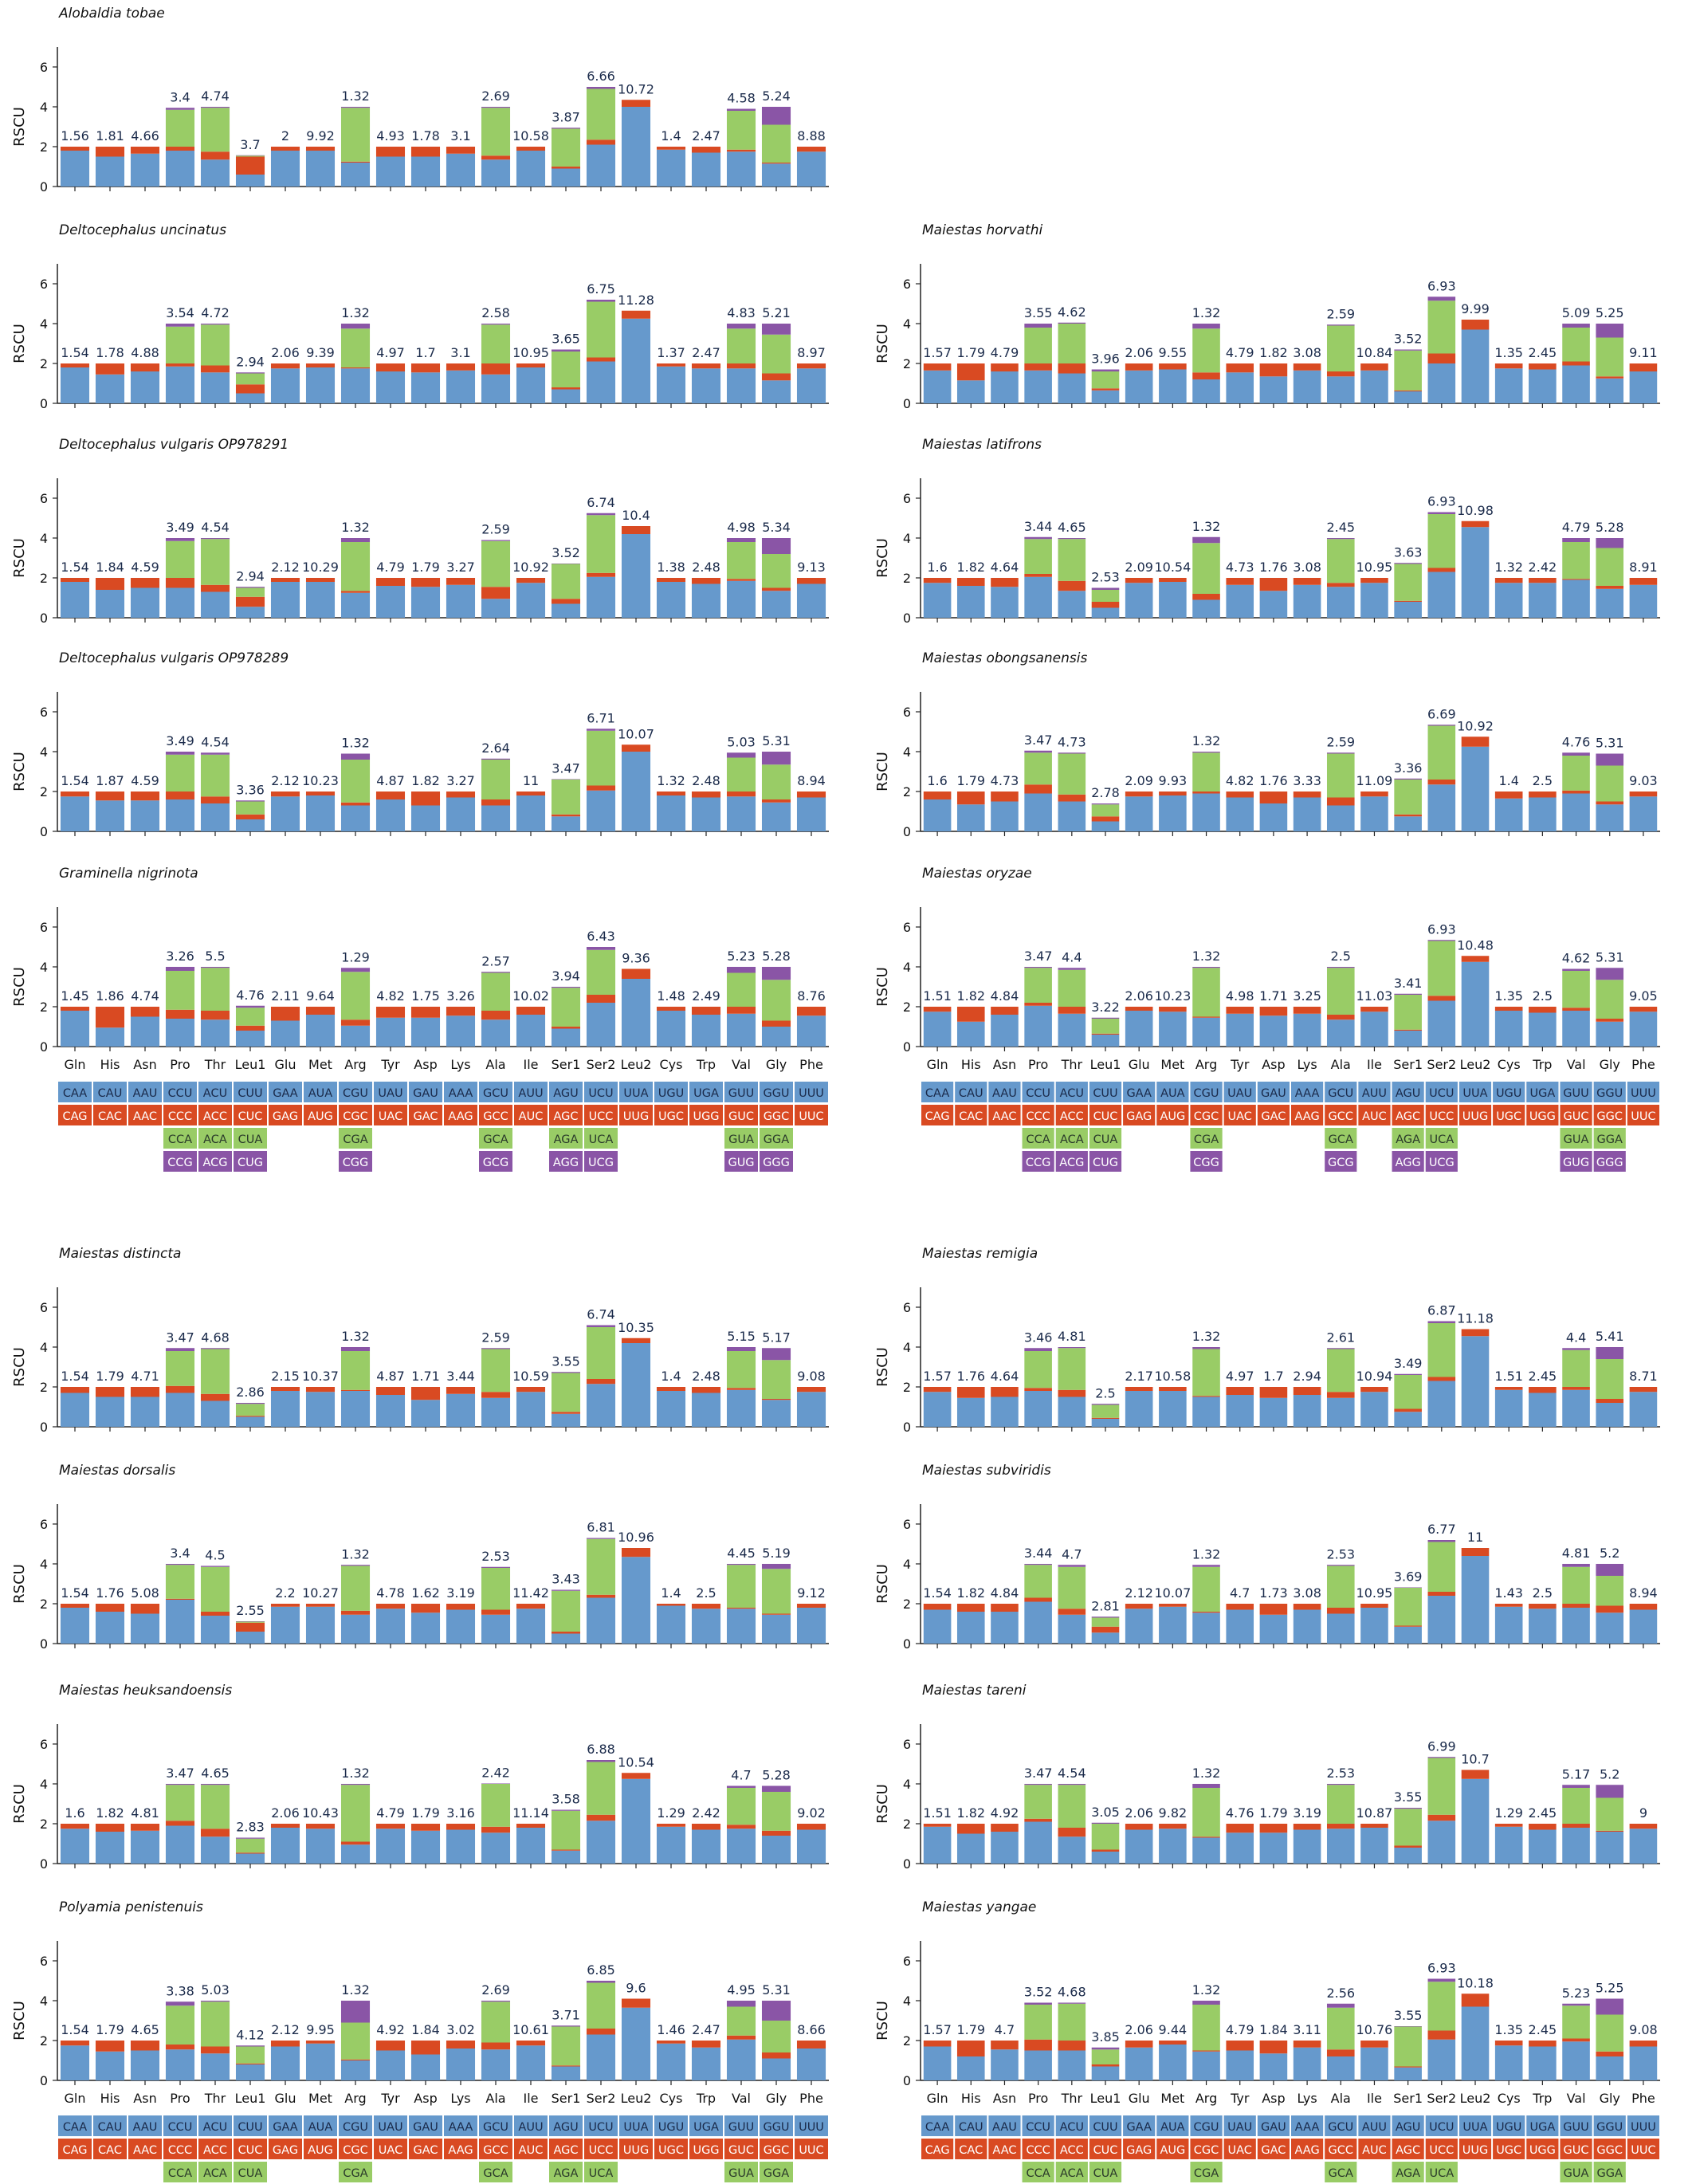 The width and height of the screenshot is (1696, 2184). Describe the element at coordinates (1408, 1577) in the screenshot. I see `data-label: 3.69` at that location.